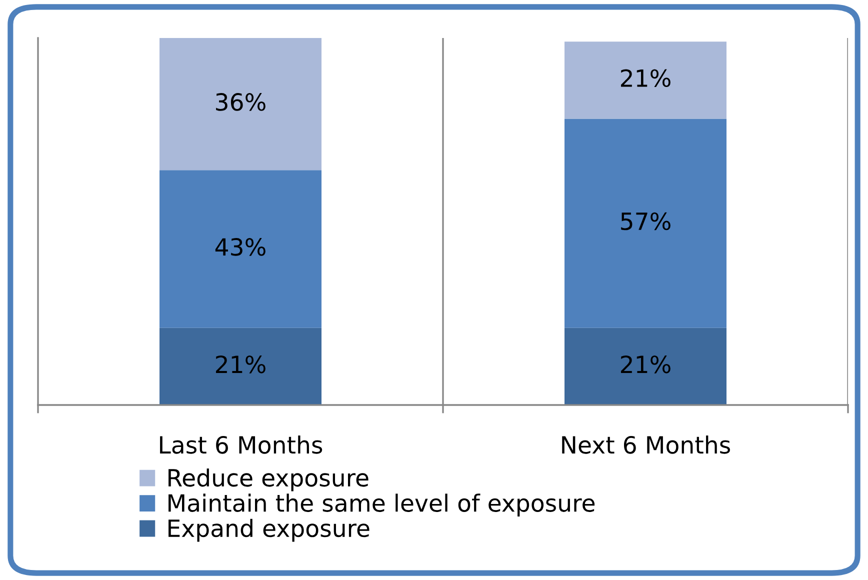 This screenshot has width=868, height=580. I want to click on x-tick-label: Next 6 Months, so click(646, 445).